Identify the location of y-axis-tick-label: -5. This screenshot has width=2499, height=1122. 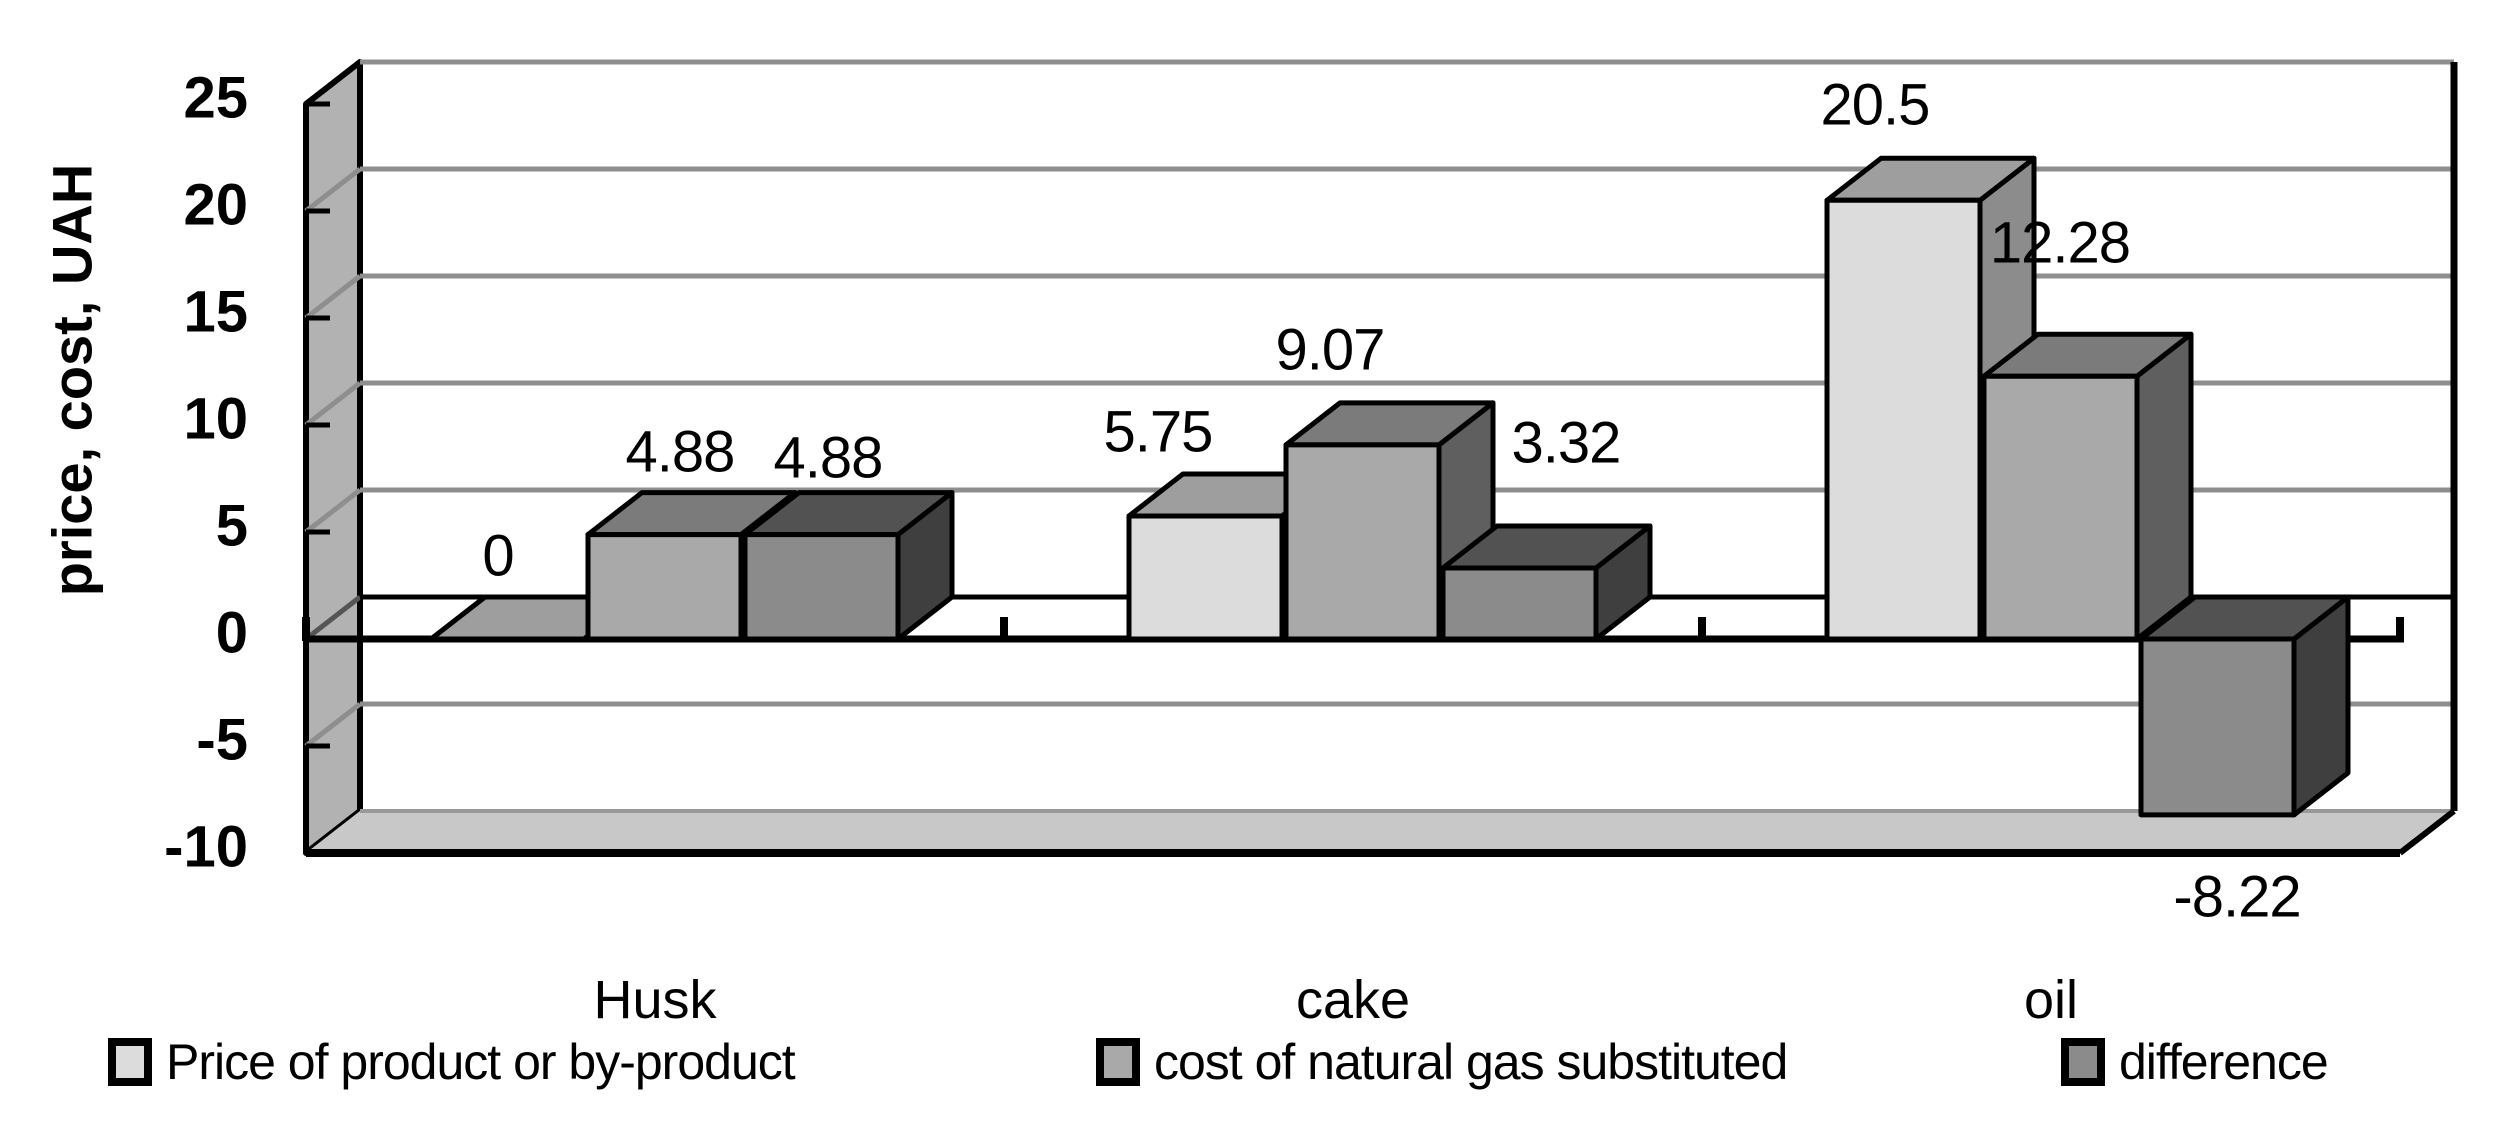
(222, 740).